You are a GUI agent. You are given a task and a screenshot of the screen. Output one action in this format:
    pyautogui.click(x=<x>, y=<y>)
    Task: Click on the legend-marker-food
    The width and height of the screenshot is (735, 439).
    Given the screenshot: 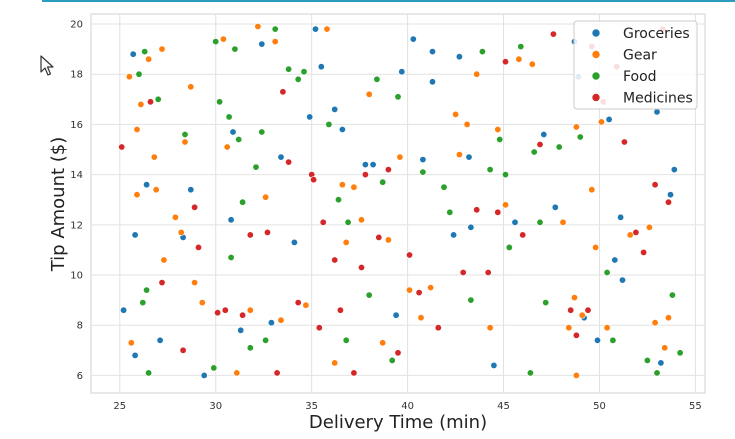 What is the action you would take?
    pyautogui.click(x=596, y=76)
    